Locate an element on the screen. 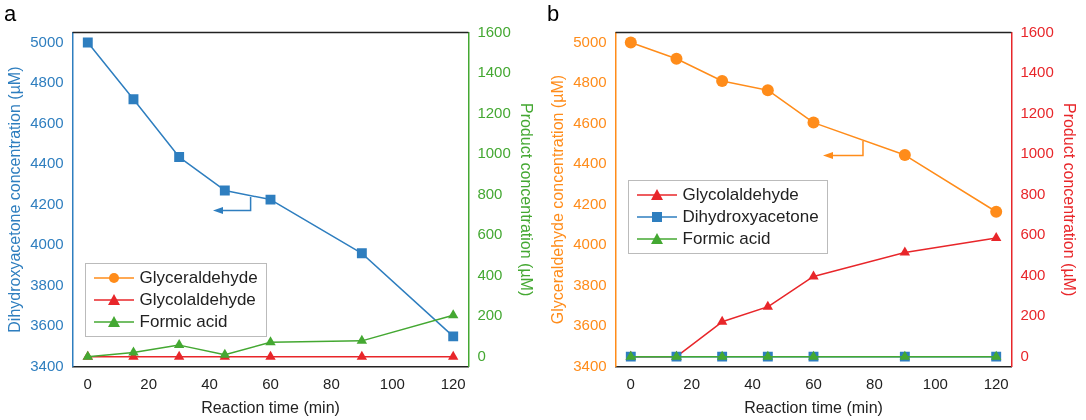  legend-label: Glyceraldehyde is located at coordinates (198, 277).